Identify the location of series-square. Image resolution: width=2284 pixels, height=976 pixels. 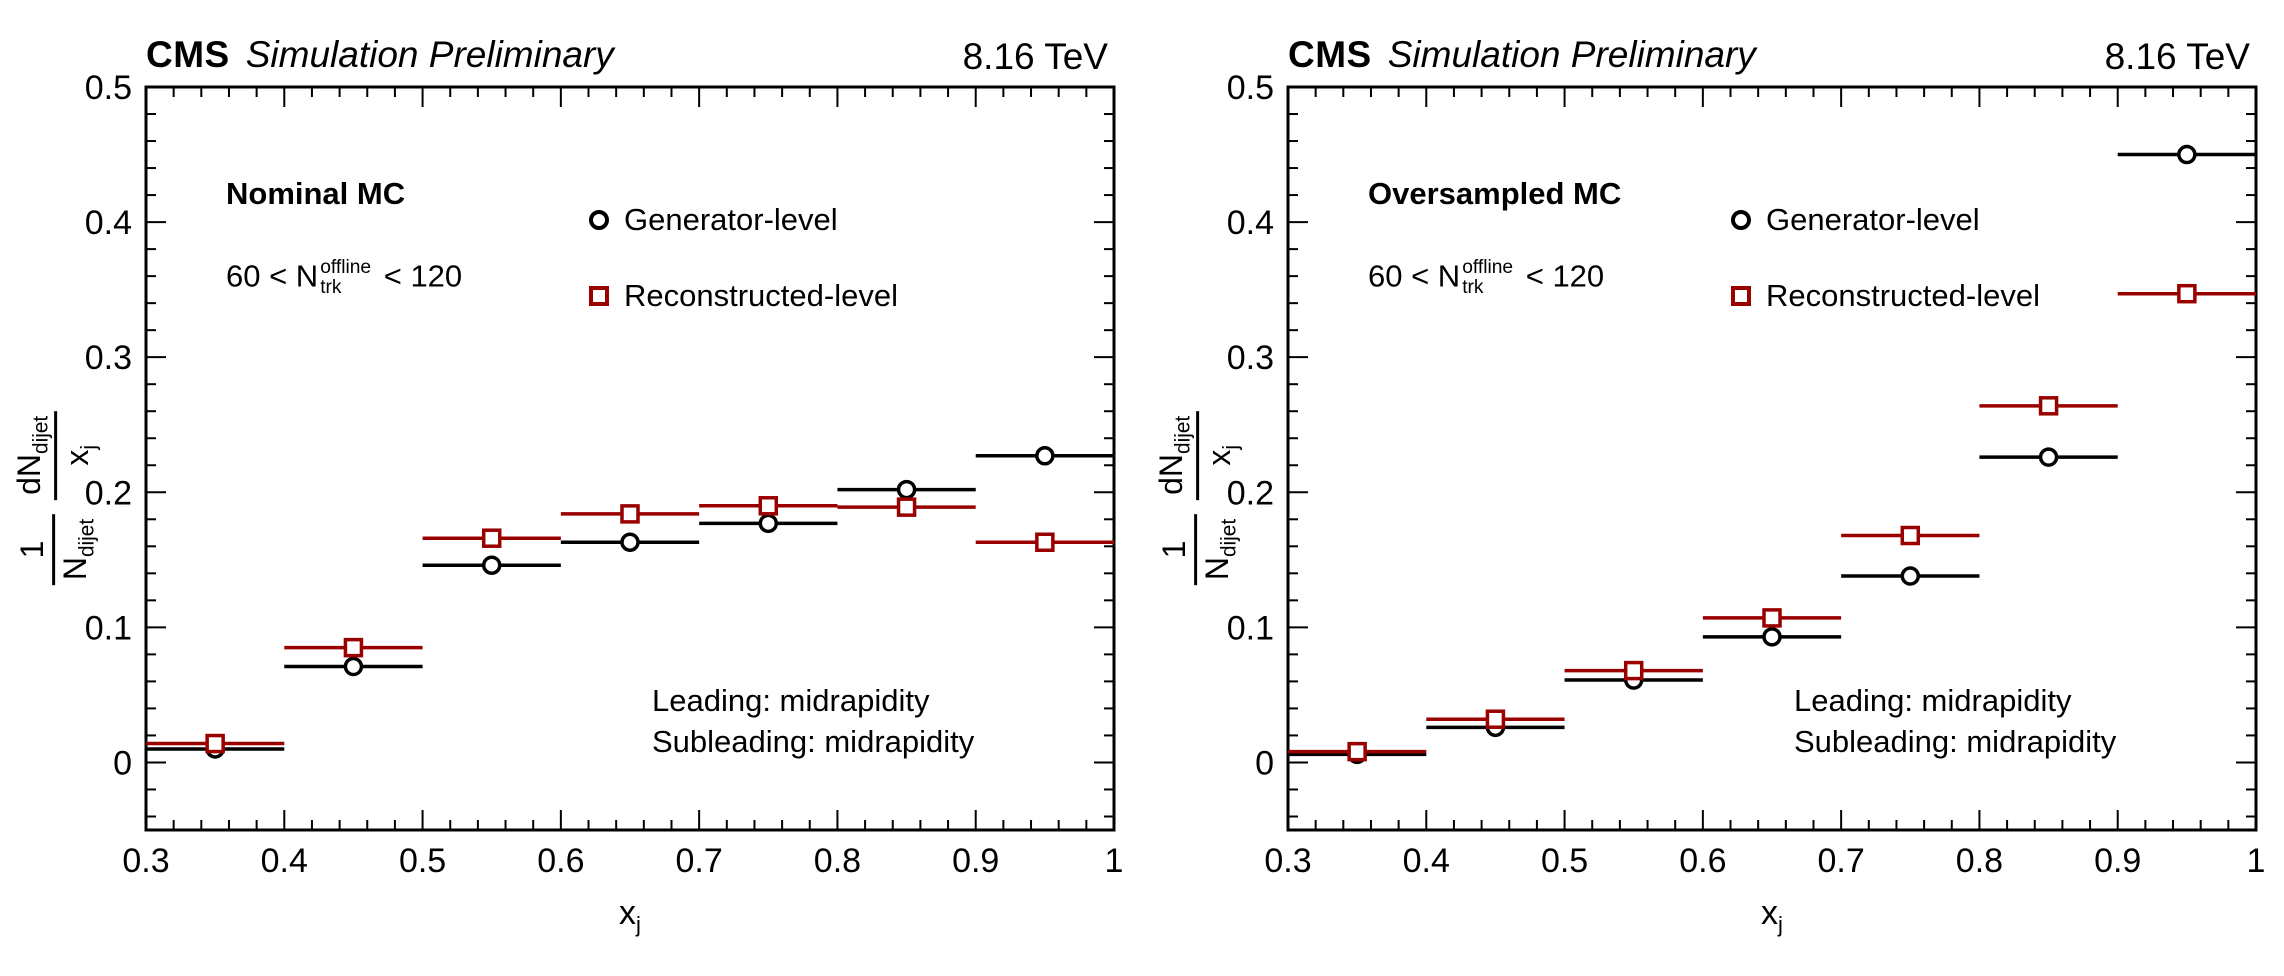
(630, 625).